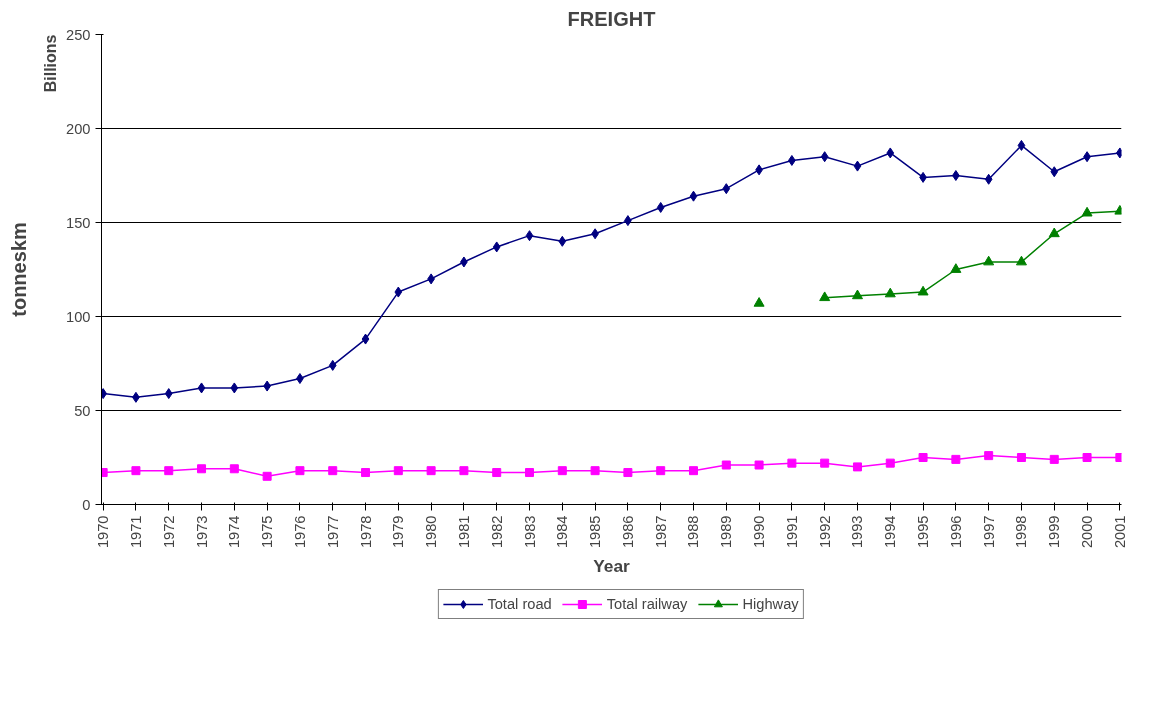  Describe the element at coordinates (770, 604) in the screenshot. I see `legend-label: Highway` at that location.